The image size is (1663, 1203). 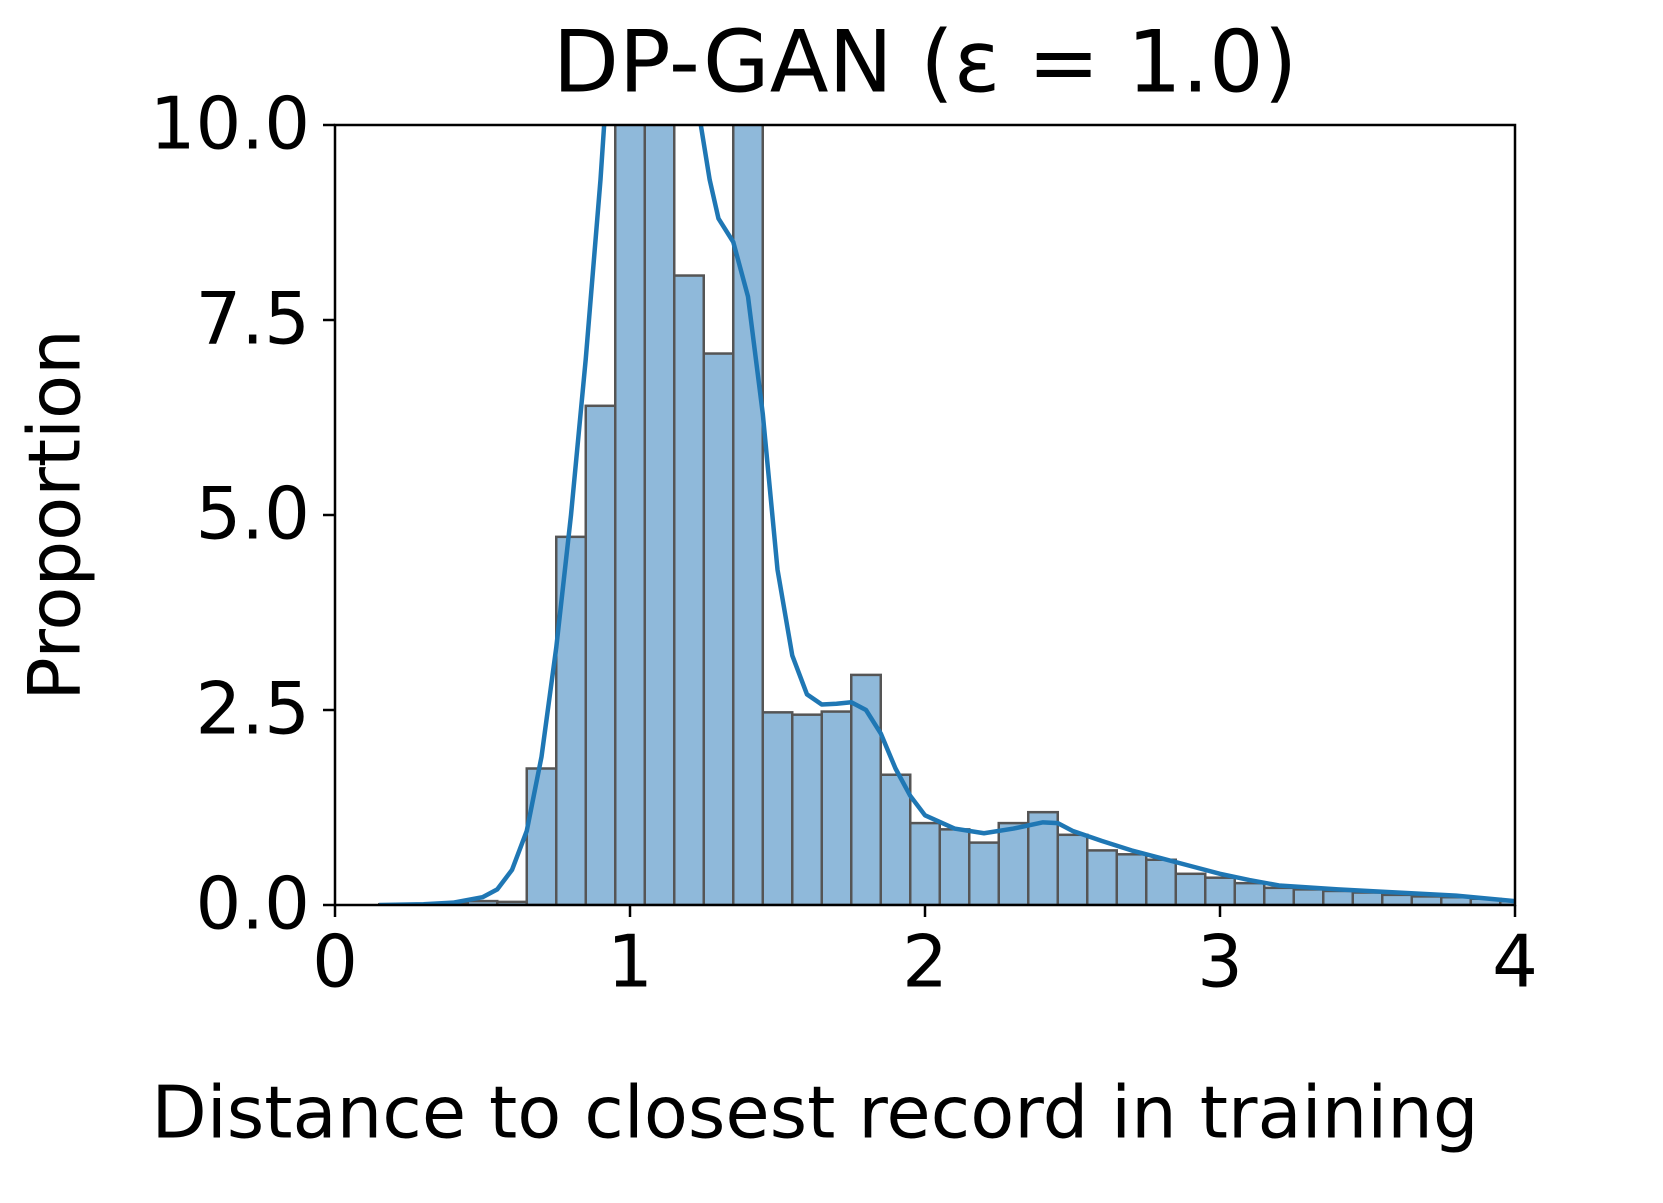 I want to click on y-axis-label: Proportion, so click(x=55, y=515).